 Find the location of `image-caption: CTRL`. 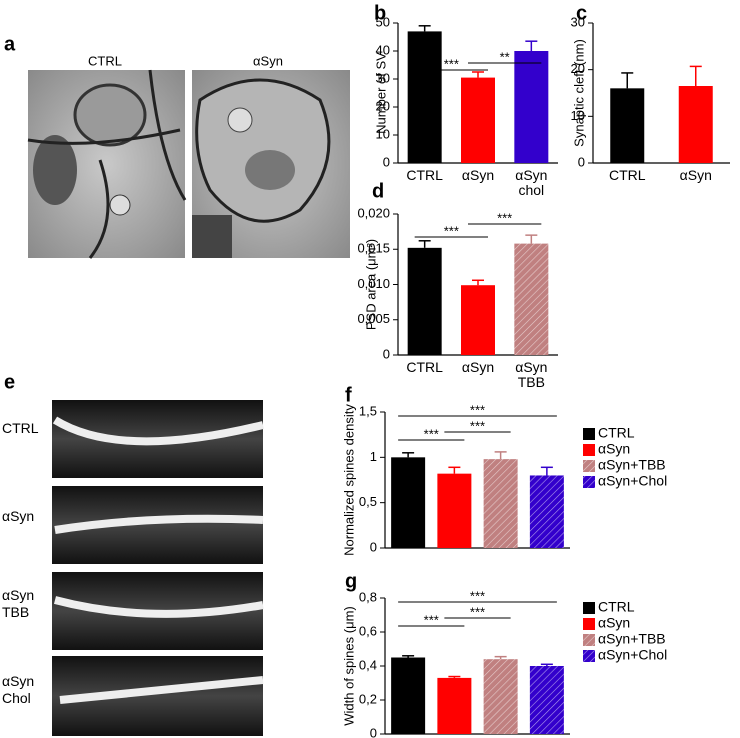

image-caption: CTRL is located at coordinates (20, 428).